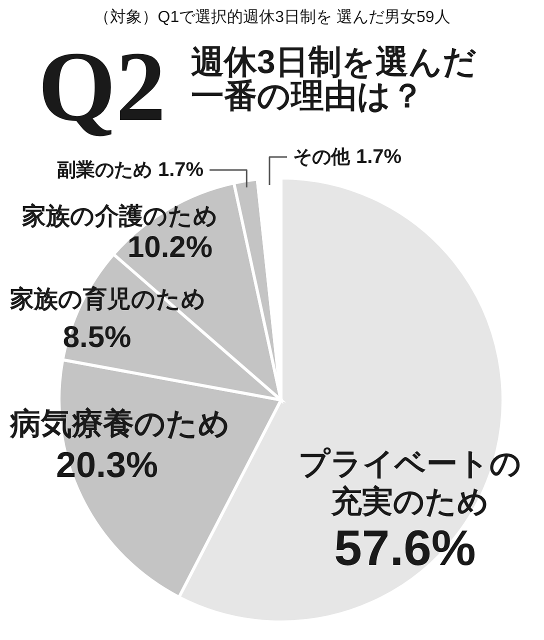 This screenshot has height=640, width=544. What do you see at coordinates (405, 548) in the screenshot?
I see `data-label: 57.6%` at bounding box center [405, 548].